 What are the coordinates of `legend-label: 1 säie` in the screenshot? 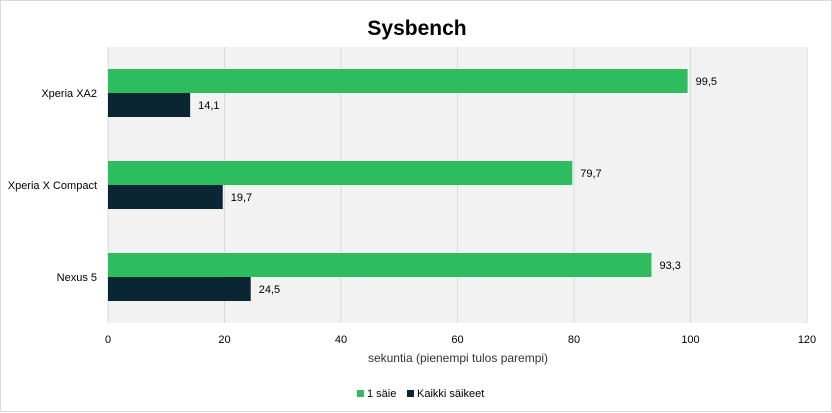 It's located at (381, 394).